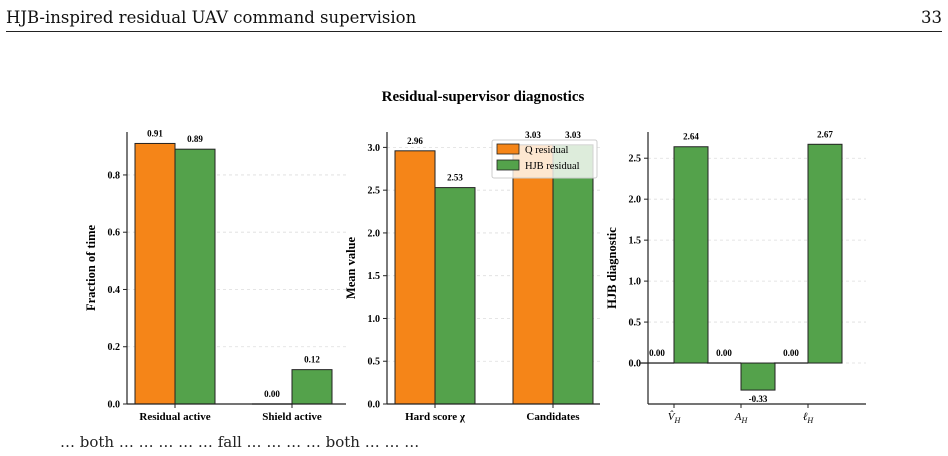 The image size is (948, 456). Describe the element at coordinates (114, 290) in the screenshot. I see `y-tick-label: 0.4` at that location.